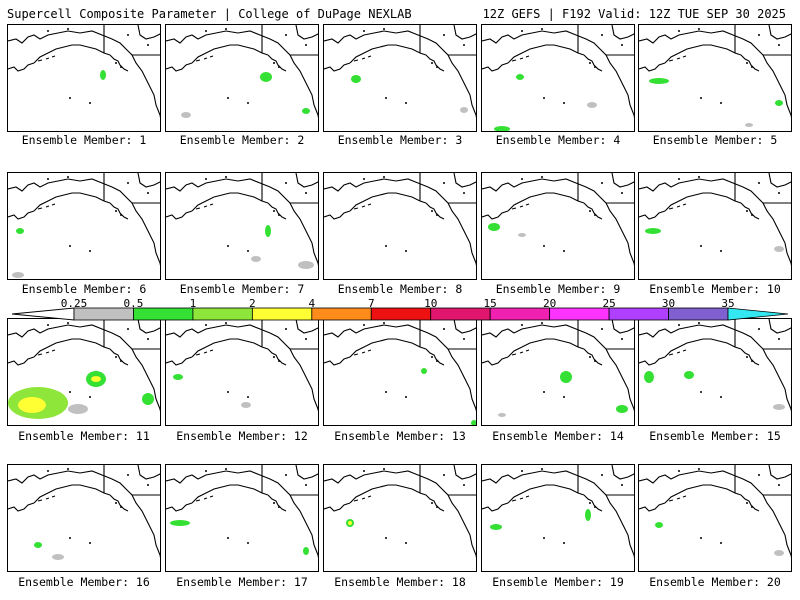 Image resolution: width=800 pixels, height=600 pixels. What do you see at coordinates (242, 140) in the screenshot?
I see `member-label: Ensemble Member: 2` at bounding box center [242, 140].